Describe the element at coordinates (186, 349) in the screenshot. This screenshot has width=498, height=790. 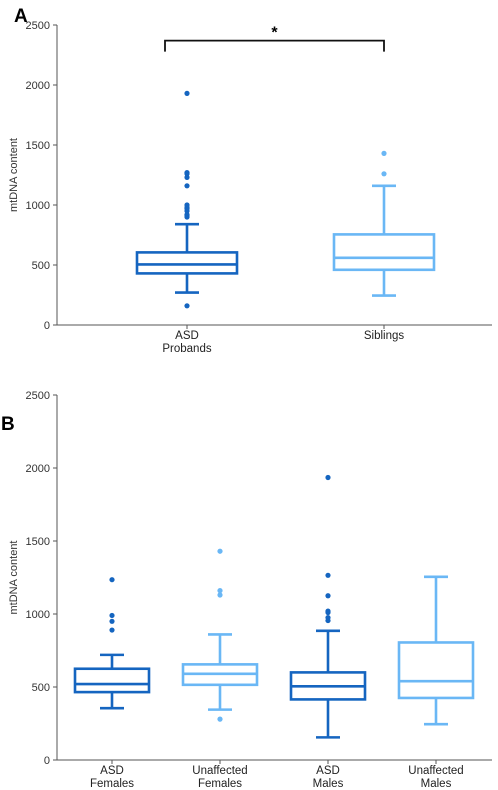
I see `x-tick-label: Probands` at that location.